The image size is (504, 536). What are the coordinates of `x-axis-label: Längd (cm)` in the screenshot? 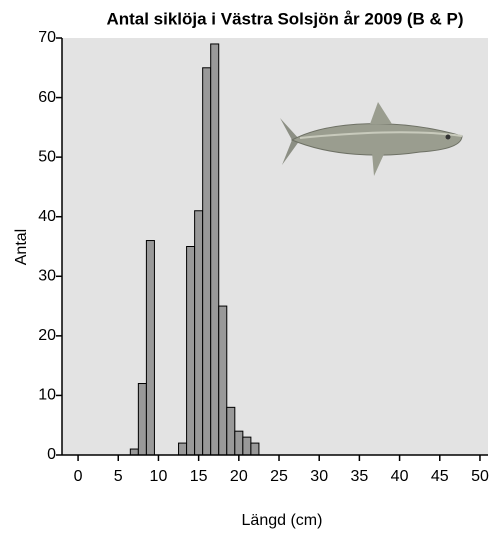 It's located at (282, 520).